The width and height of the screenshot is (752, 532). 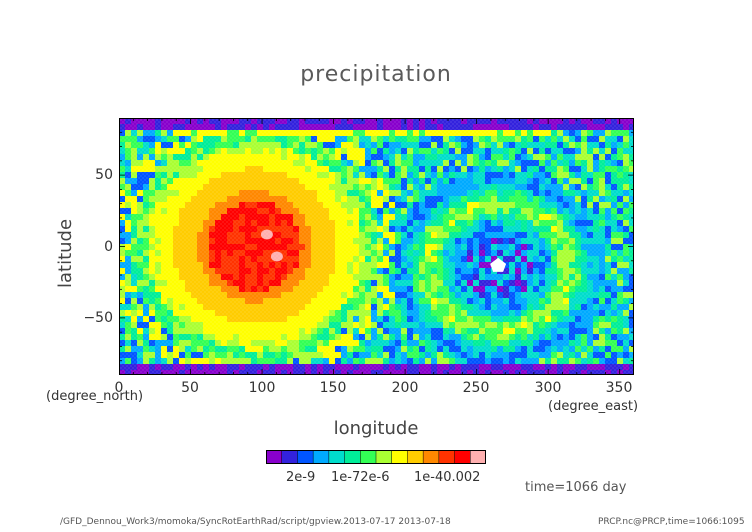 I want to click on y-tick-label: 50, so click(x=104, y=175).